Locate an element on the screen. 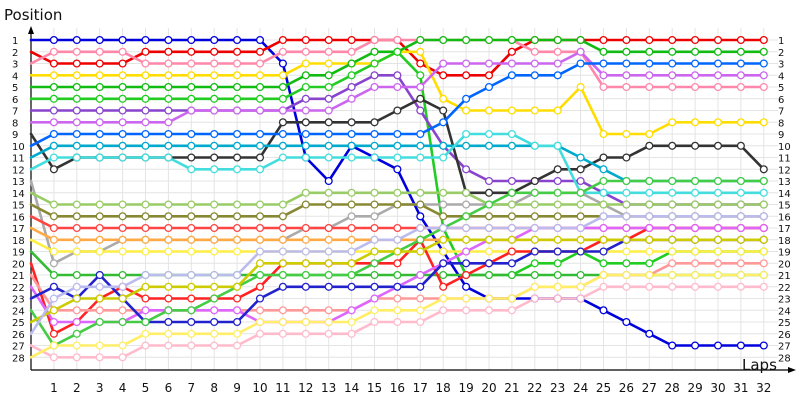  y-tick-label: 19 is located at coordinates (18, 253).